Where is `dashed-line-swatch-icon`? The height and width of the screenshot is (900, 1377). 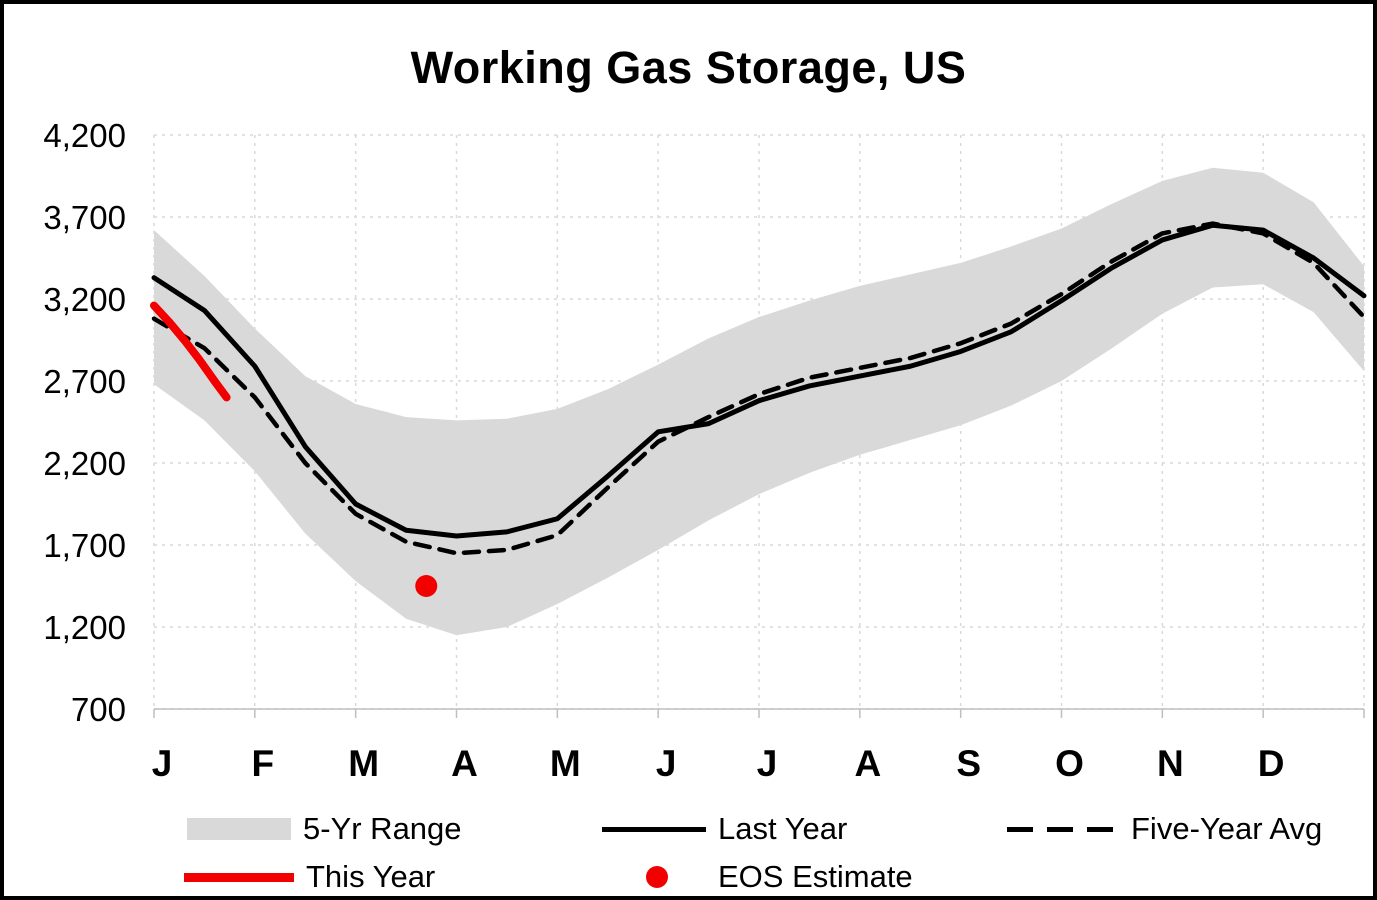 dashed-line-swatch-icon is located at coordinates (1063, 829).